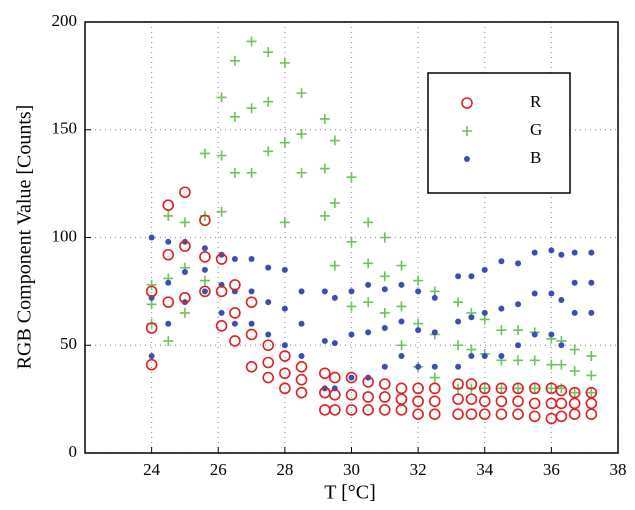 The height and width of the screenshot is (510, 635). What do you see at coordinates (618, 469) in the screenshot?
I see `x-tick-label: 38` at bounding box center [618, 469].